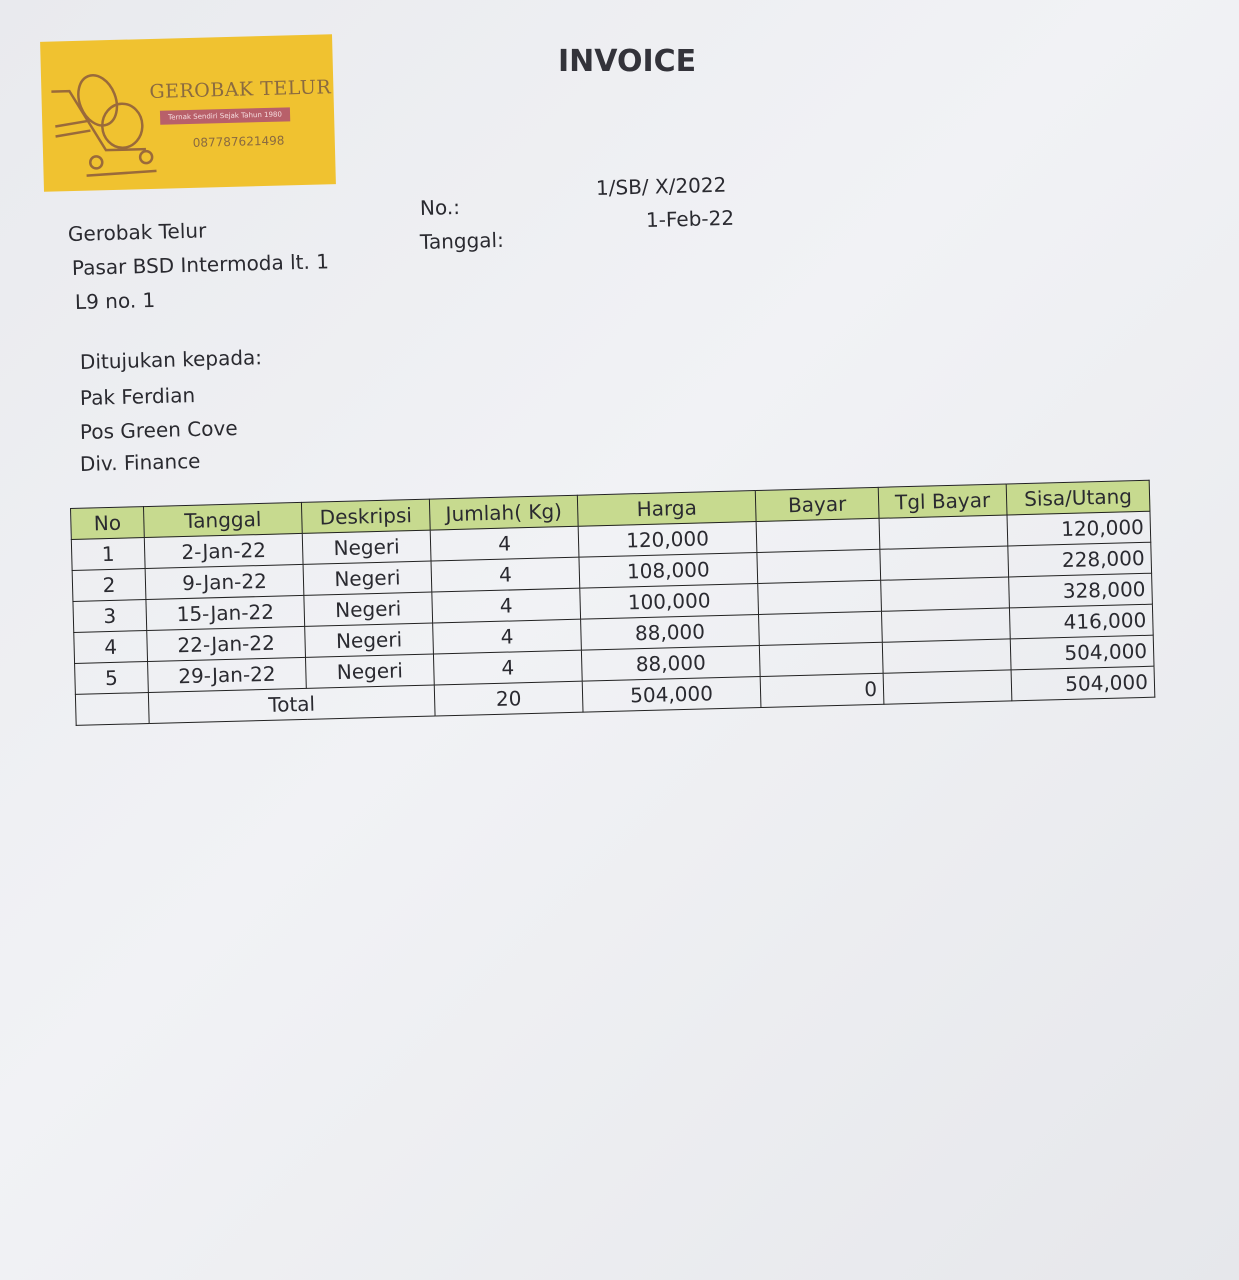 The height and width of the screenshot is (1280, 1239). I want to click on total-jumlah: 20, so click(509, 699).